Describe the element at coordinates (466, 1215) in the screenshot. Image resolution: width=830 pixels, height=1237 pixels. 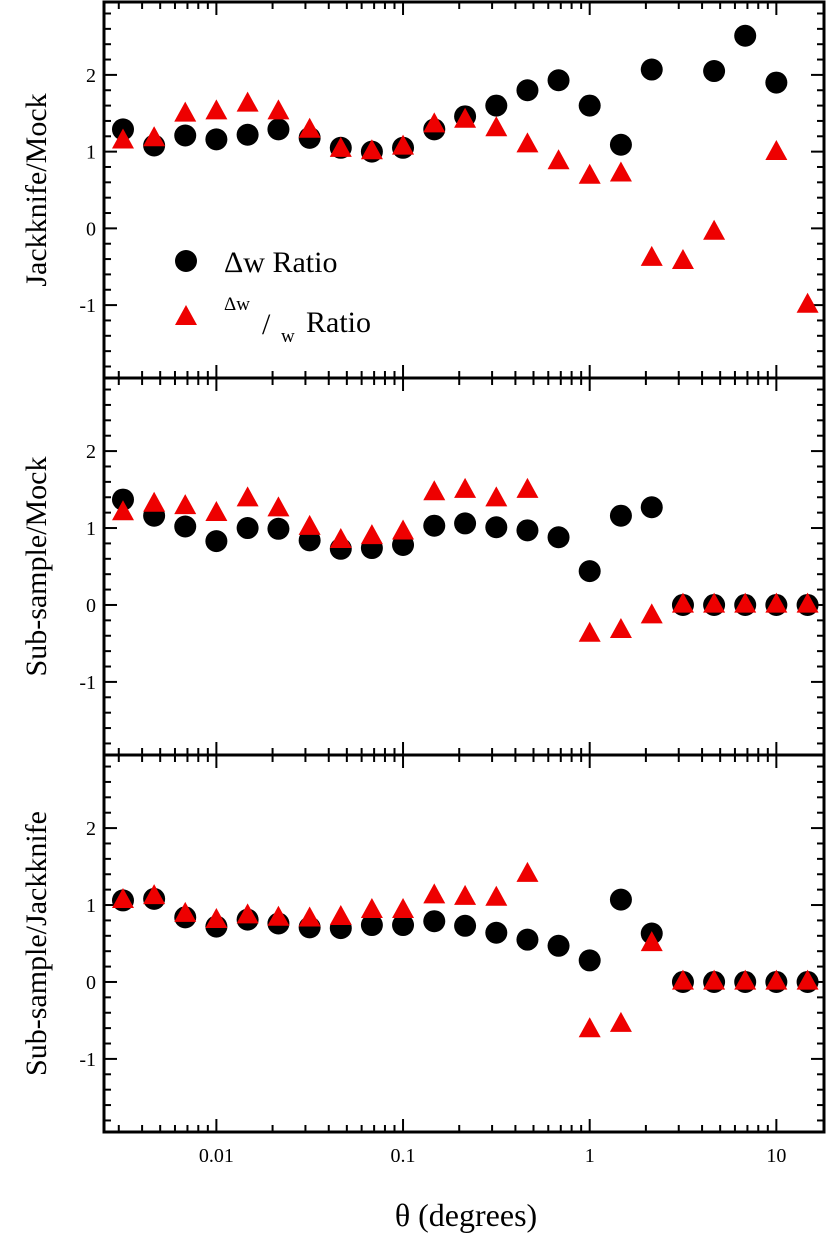
I see `x-axis-label: θ (degrees)` at that location.